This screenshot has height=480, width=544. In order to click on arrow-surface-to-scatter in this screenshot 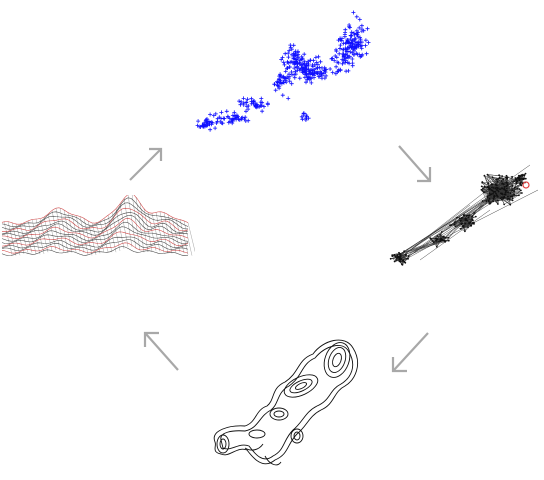, I will do `click(146, 164)`.